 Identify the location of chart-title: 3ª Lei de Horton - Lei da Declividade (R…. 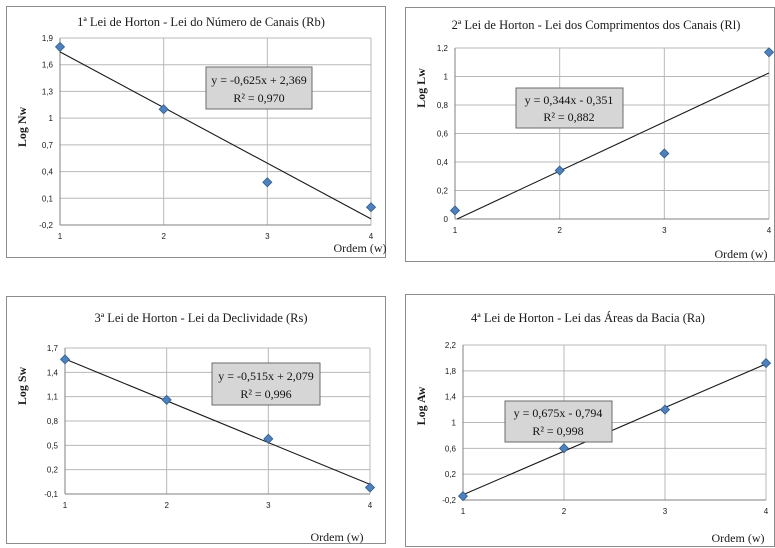
(200, 318).